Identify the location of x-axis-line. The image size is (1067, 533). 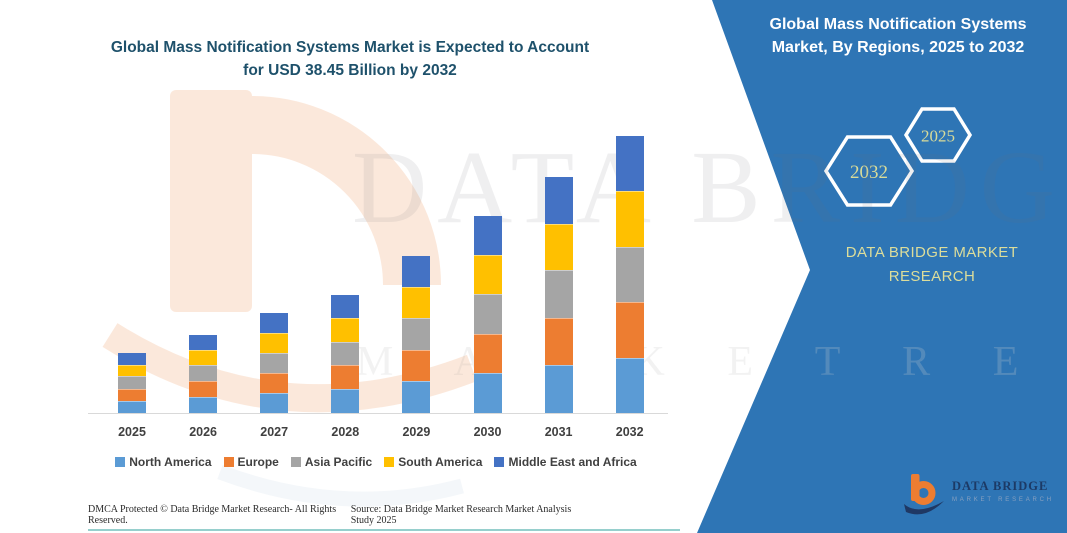
(378, 413).